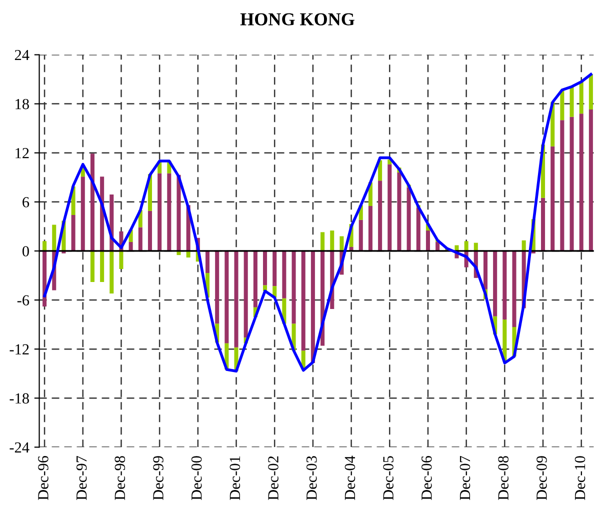 This screenshot has width=595, height=507. I want to click on y-tick-label: 6, so click(26, 202).